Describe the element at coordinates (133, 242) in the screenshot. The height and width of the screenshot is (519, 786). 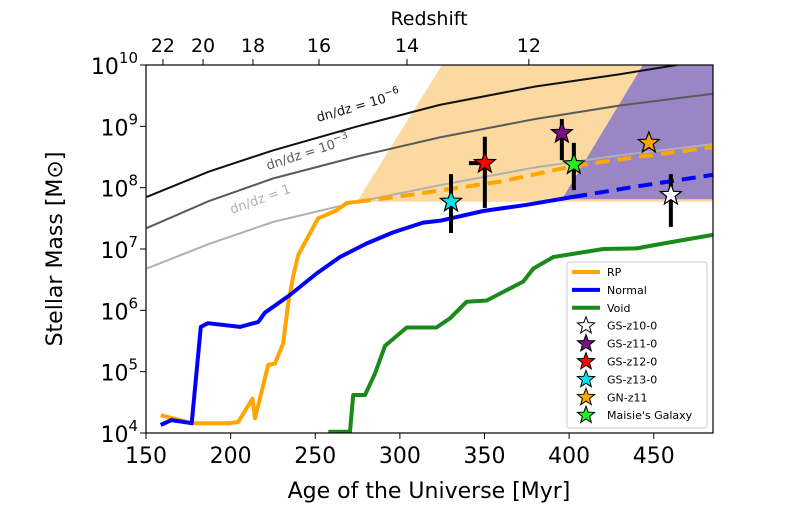
I see `y-tick-exponent: 7` at that location.